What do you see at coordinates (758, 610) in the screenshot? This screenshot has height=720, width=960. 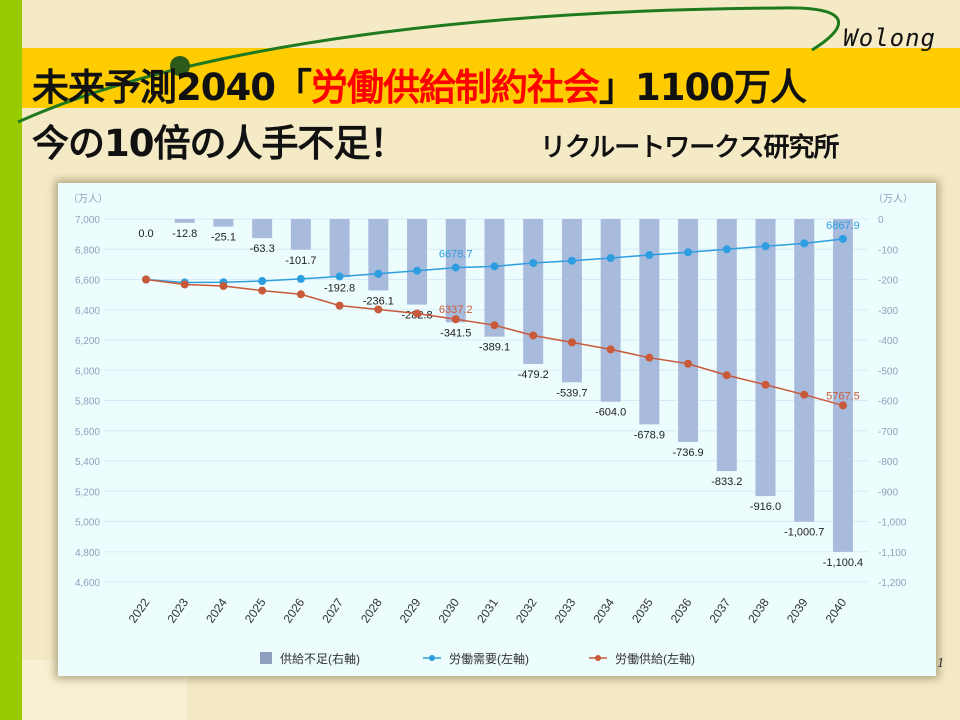 I see `x-tick-label: 2038` at bounding box center [758, 610].